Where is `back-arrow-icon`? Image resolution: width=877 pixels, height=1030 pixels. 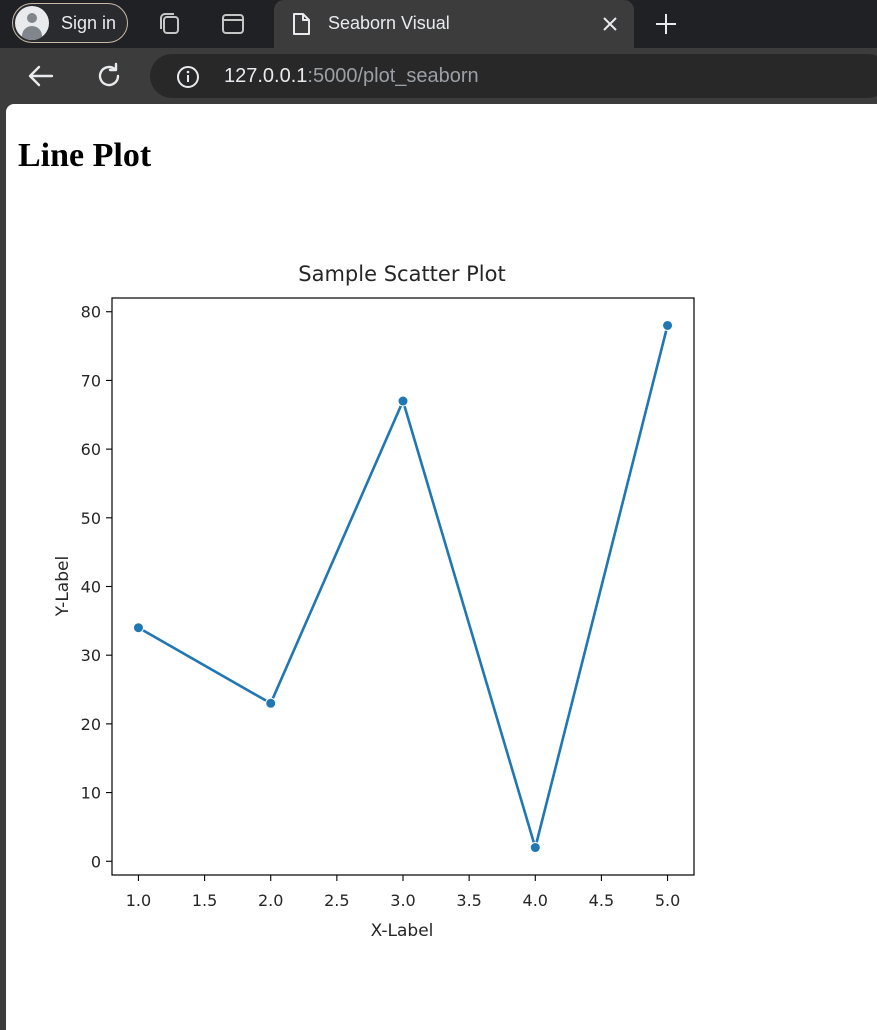
back-arrow-icon is located at coordinates (41, 76).